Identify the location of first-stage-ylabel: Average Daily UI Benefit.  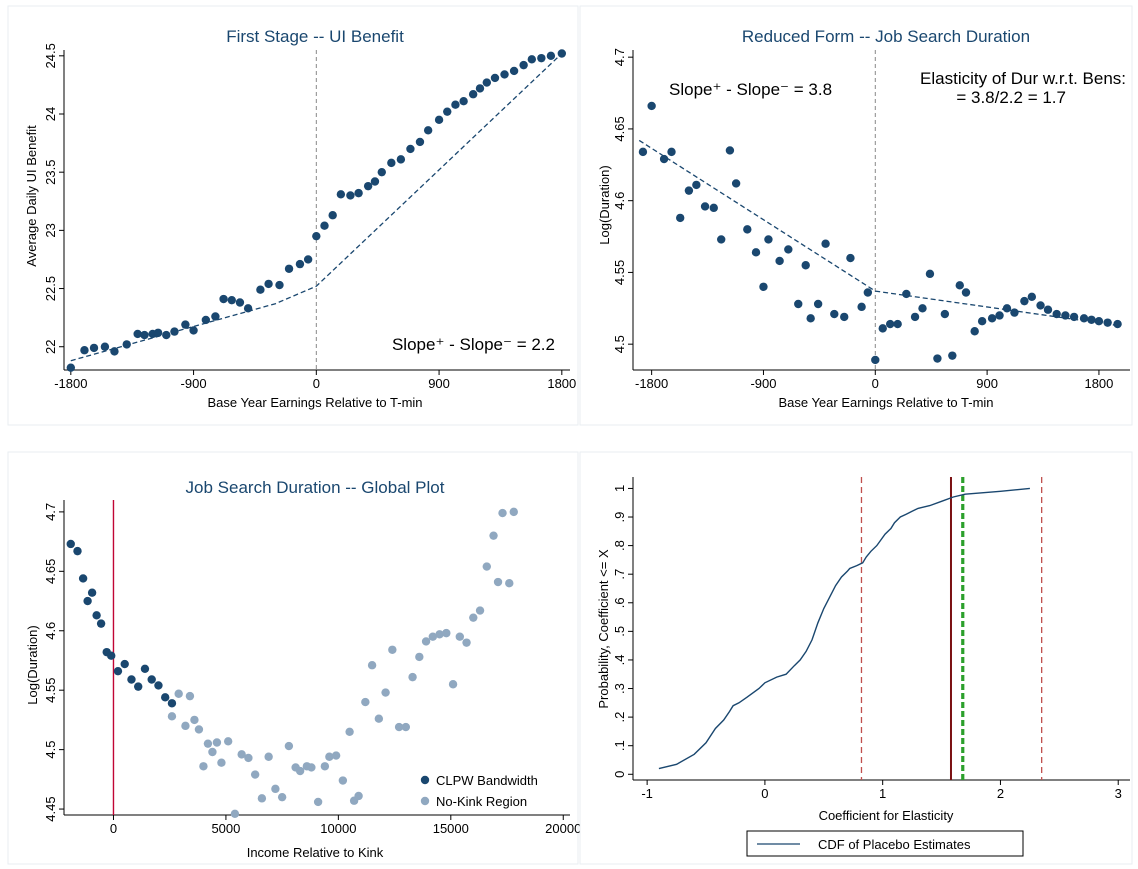
(31, 196).